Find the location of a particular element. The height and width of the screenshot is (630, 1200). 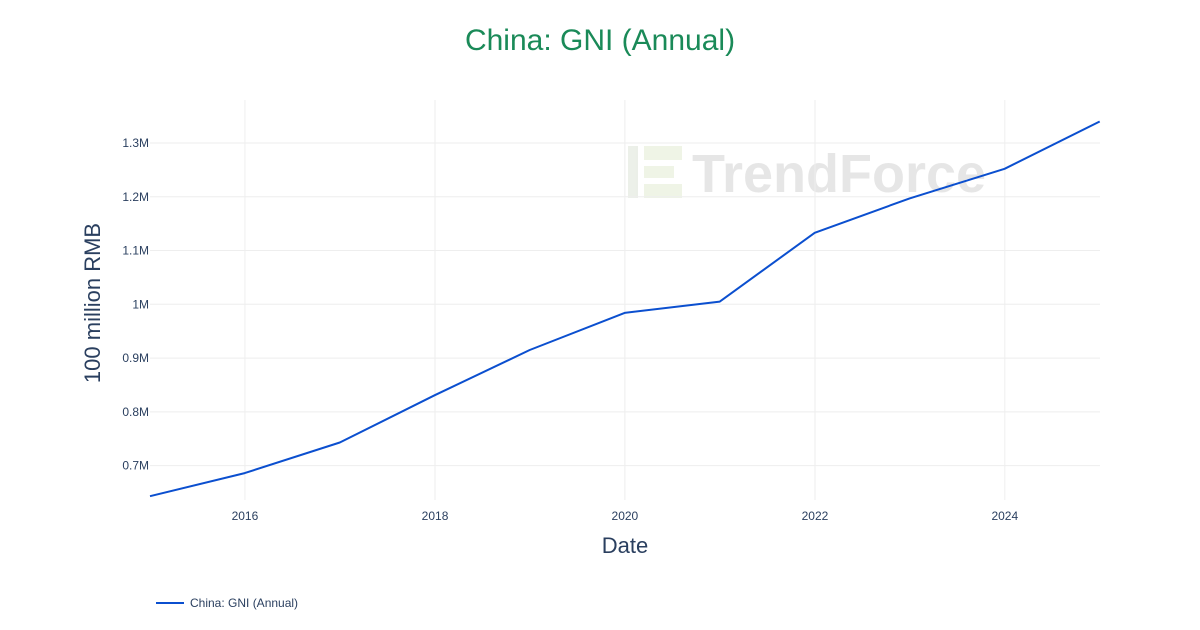

x-tick-label: 2018 is located at coordinates (435, 516).